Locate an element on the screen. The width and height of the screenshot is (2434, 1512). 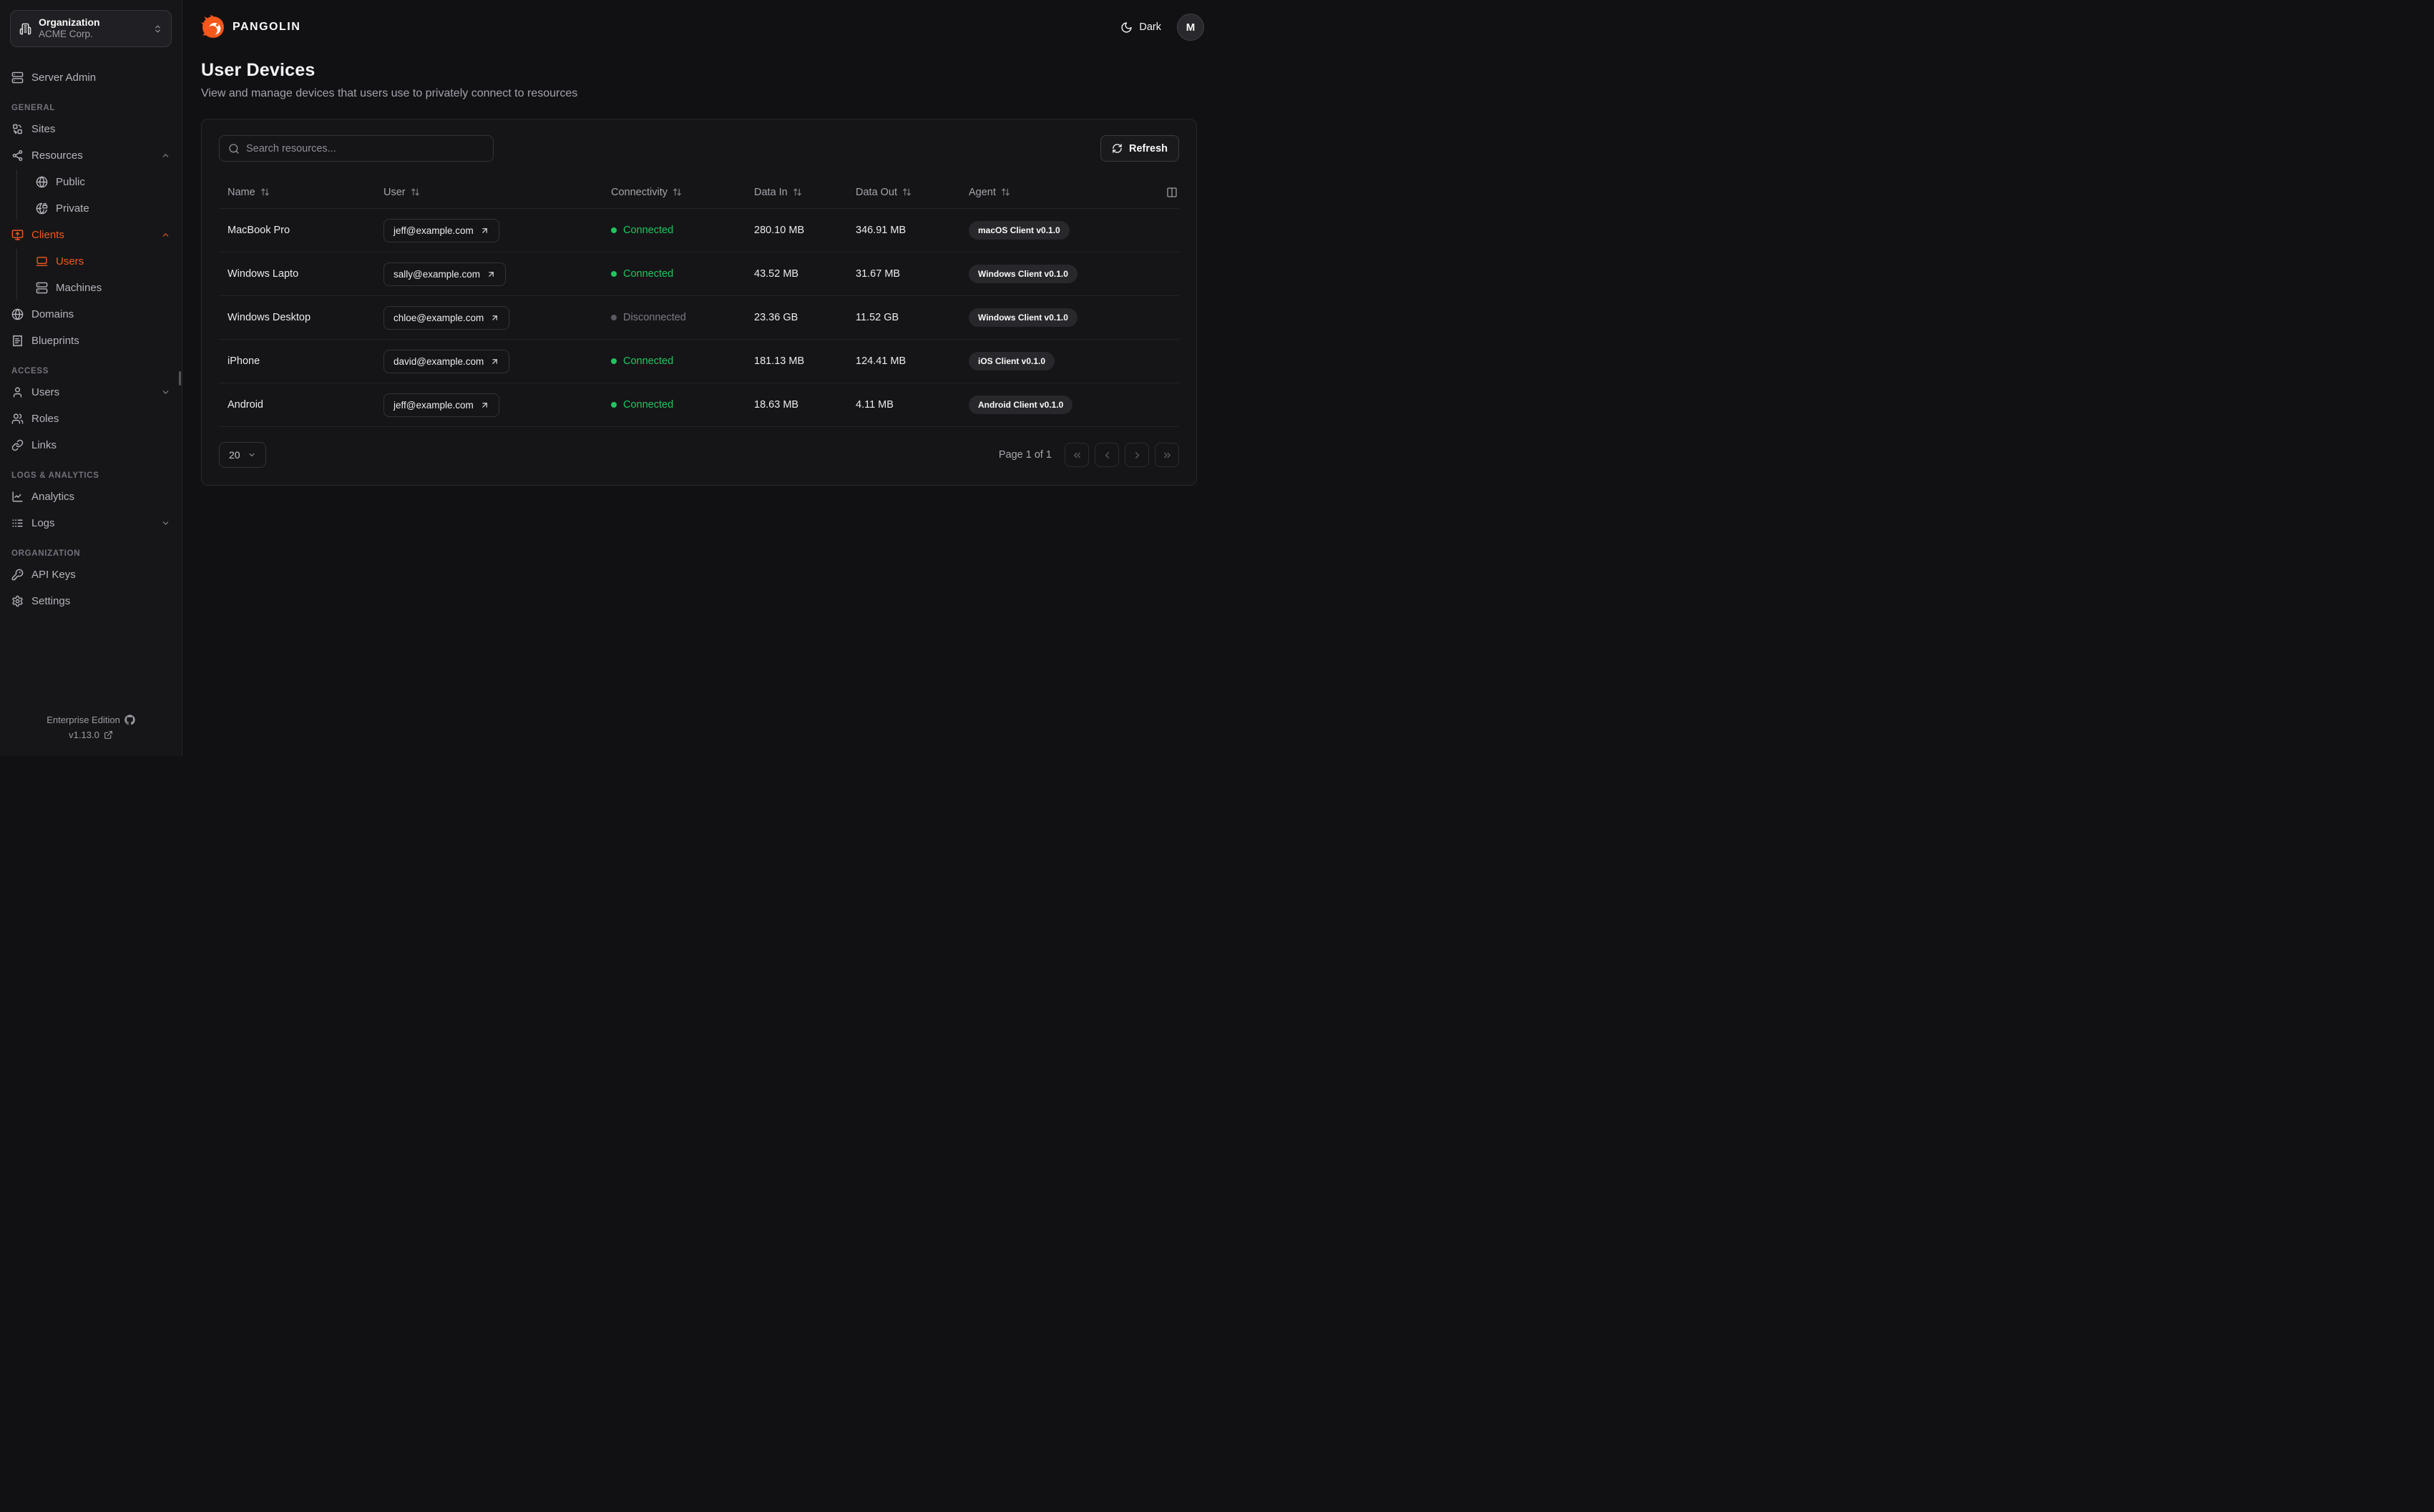
devices-table: Name User Connectivity Data In is located at coordinates (699, 301).